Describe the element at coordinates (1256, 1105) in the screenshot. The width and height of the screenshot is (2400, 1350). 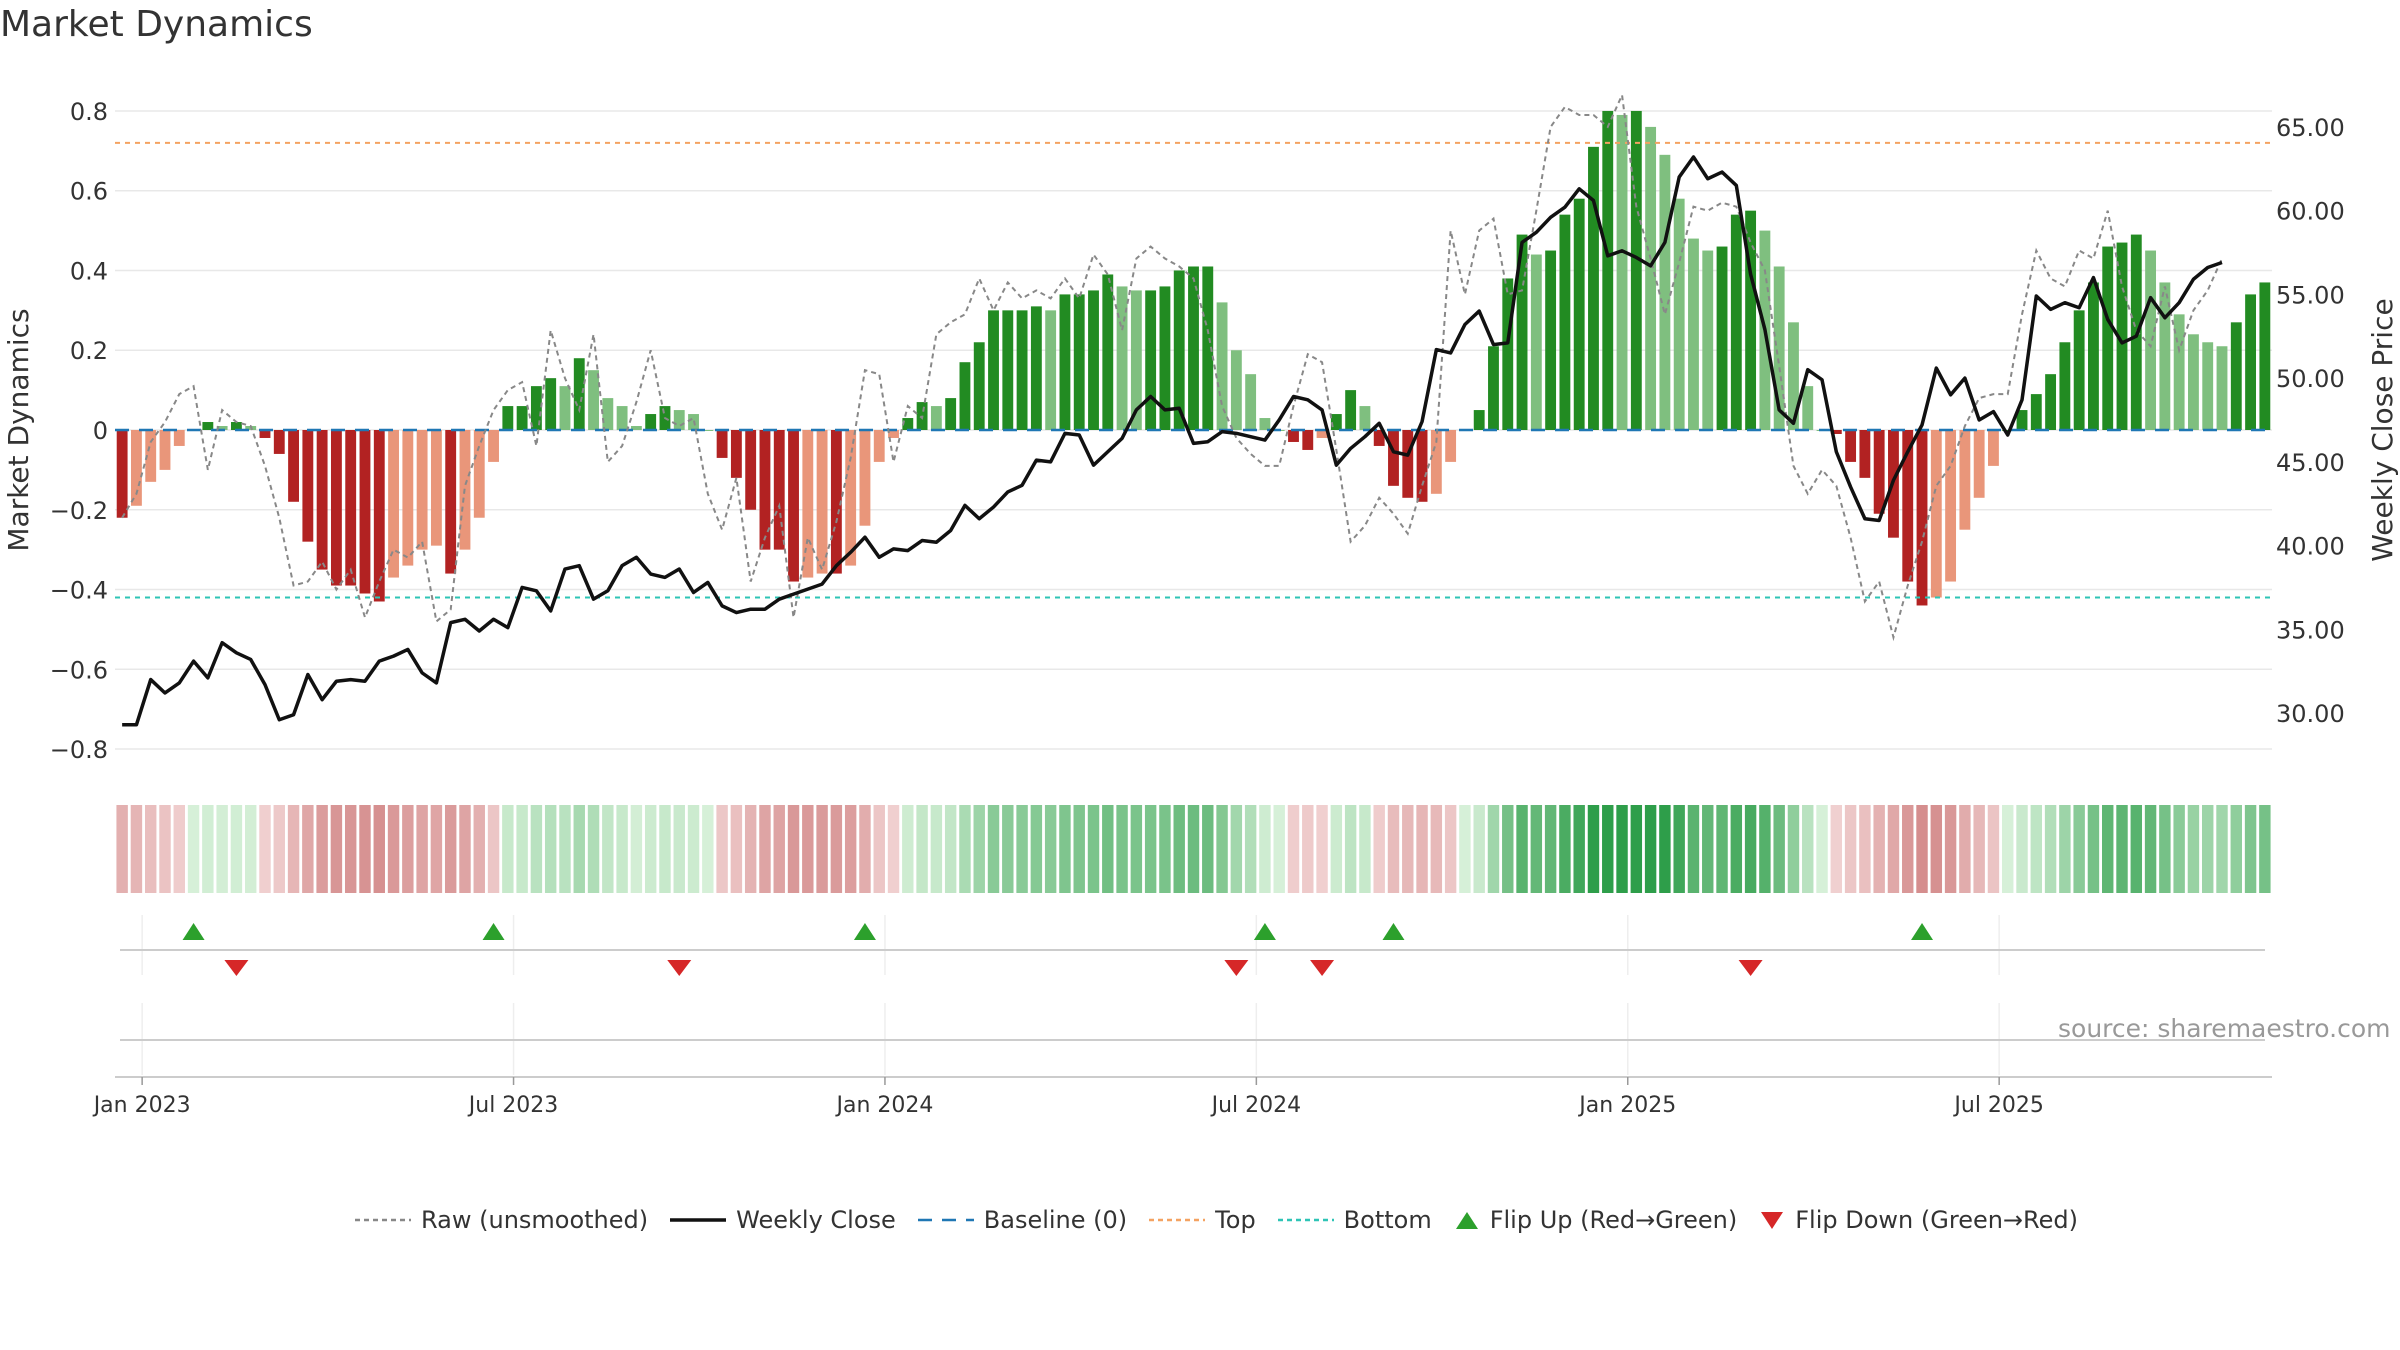
I see `x-tick-label: Jul 2024` at that location.